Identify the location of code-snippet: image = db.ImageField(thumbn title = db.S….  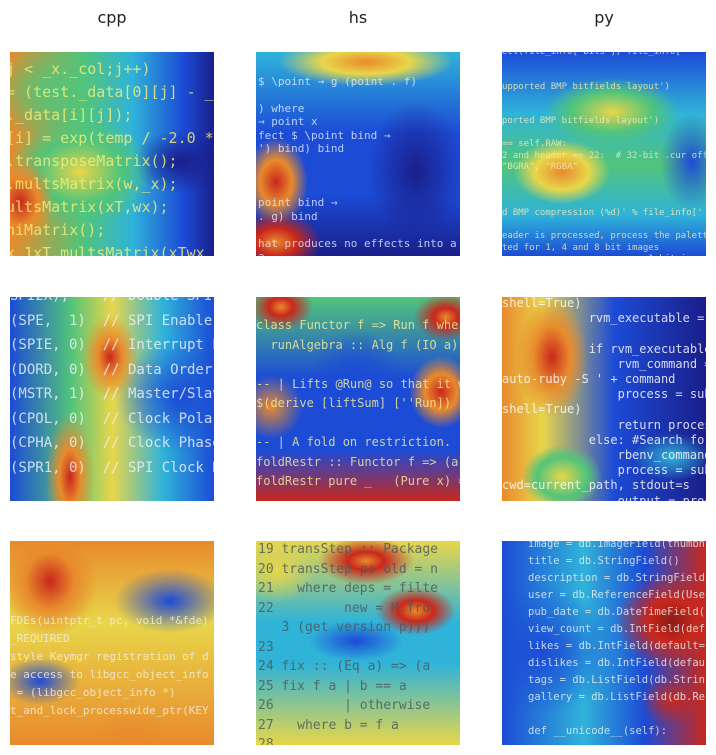
(604, 643).